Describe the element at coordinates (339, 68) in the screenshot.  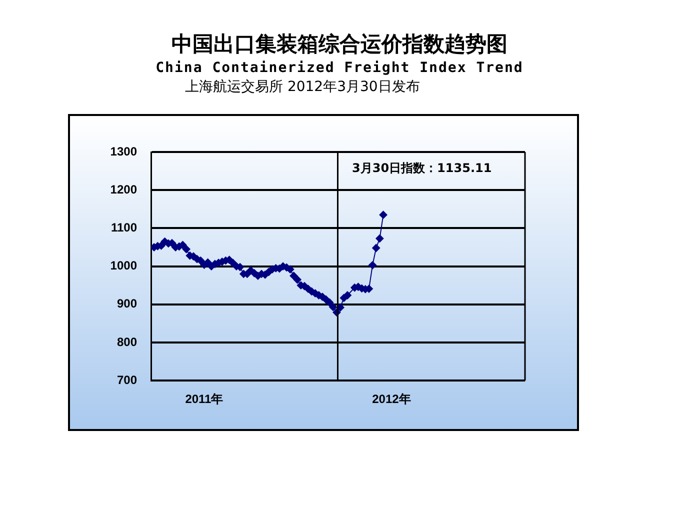
I see `chart-subtitle: China Containerized Freight Index Trend` at that location.